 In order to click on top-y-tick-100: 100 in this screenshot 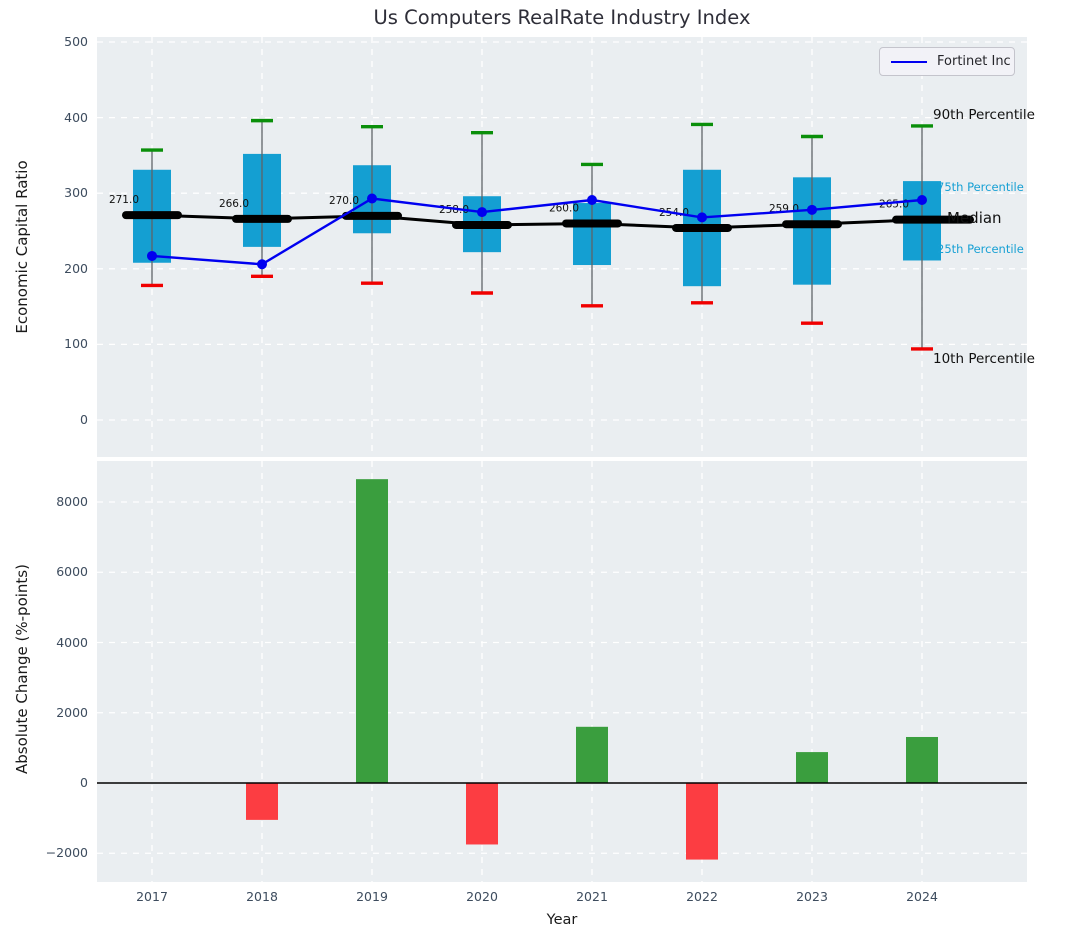, I will do `click(76, 344)`.